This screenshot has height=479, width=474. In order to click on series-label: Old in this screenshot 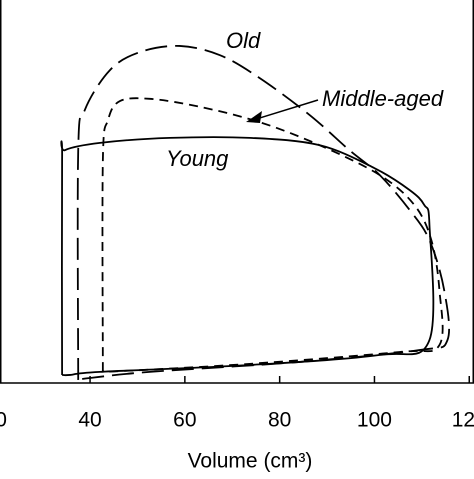, I will do `click(243, 40)`.